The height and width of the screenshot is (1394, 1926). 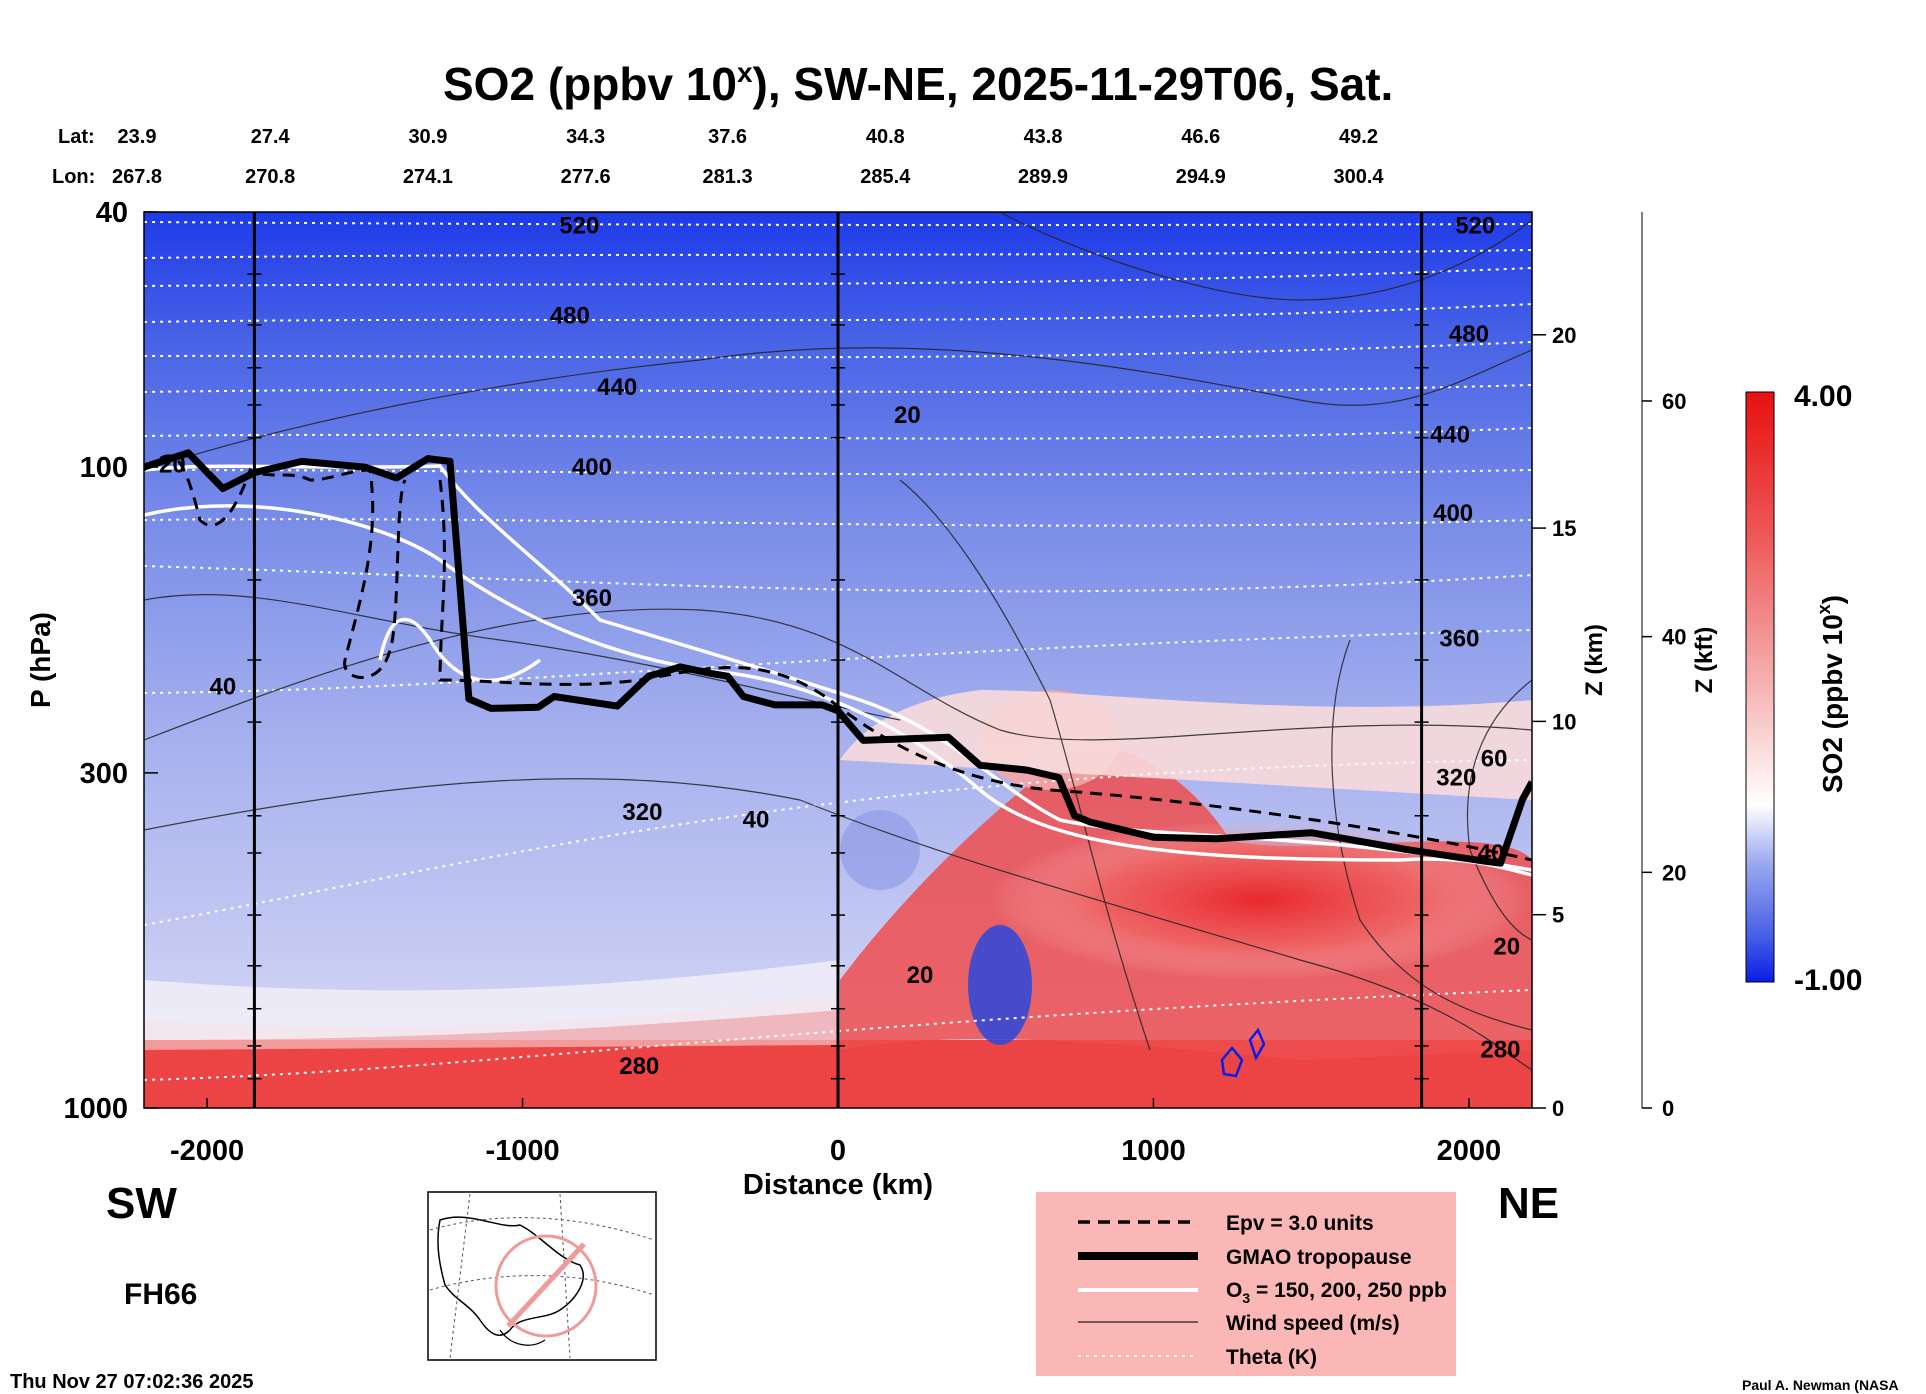 What do you see at coordinates (885, 177) in the screenshot?
I see `lon-value: 285.4` at bounding box center [885, 177].